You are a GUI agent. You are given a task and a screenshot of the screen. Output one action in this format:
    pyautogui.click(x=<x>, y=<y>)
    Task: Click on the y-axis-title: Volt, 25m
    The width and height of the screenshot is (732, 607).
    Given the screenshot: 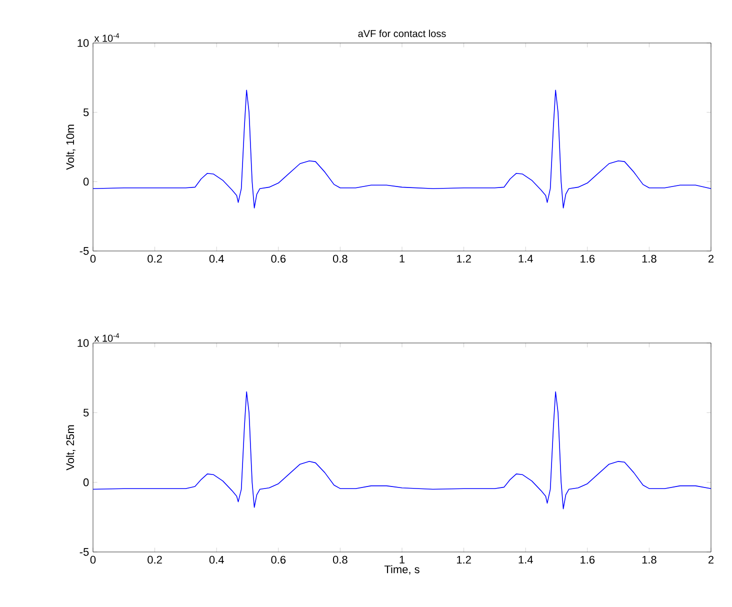 What is the action you would take?
    pyautogui.click(x=71, y=447)
    